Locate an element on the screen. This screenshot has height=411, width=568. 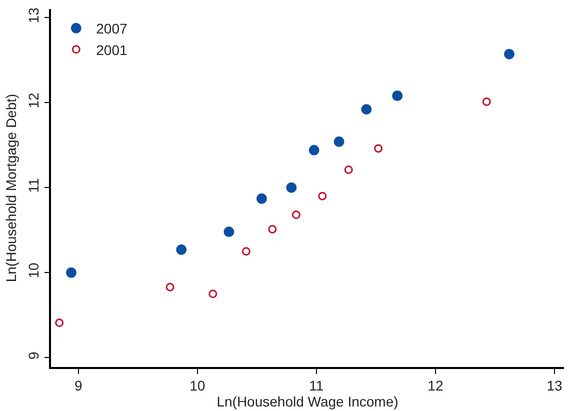
x-tick-label: 10 is located at coordinates (198, 386).